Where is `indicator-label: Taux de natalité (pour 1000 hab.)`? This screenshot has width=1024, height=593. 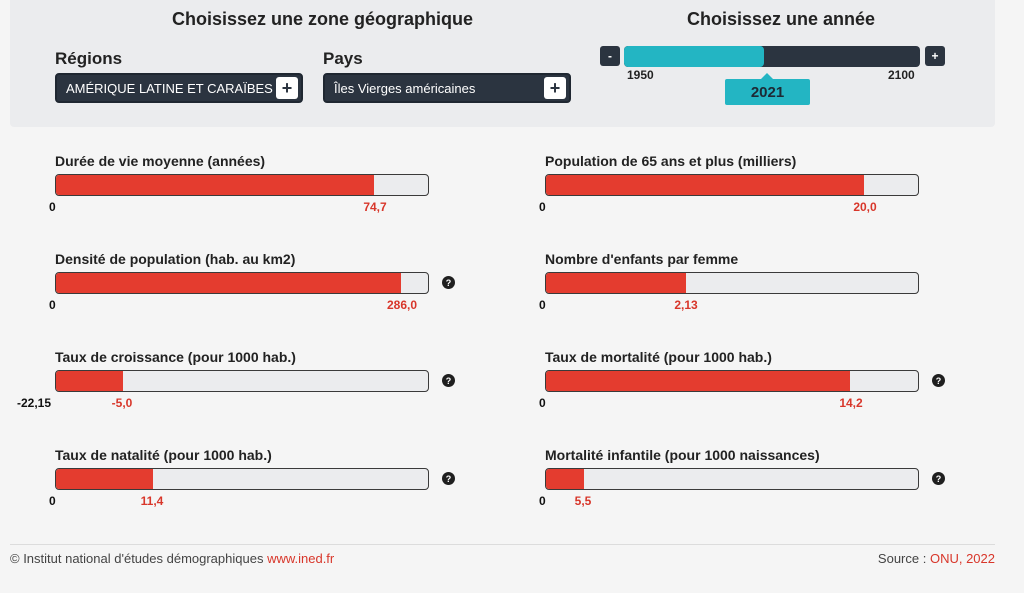
indicator-label: Taux de natalité (pour 1000 hab.) is located at coordinates (163, 455).